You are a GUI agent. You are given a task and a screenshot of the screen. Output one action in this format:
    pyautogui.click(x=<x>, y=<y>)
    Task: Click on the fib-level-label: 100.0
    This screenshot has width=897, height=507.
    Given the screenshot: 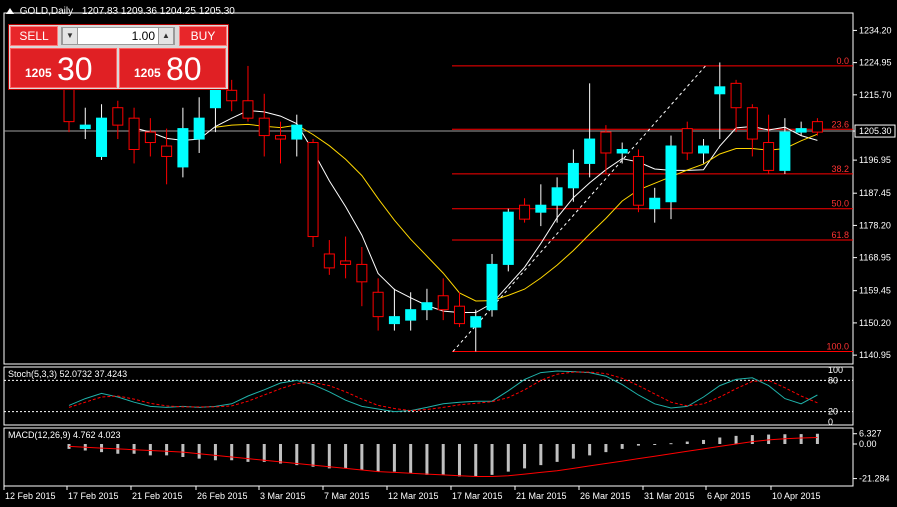 What is the action you would take?
    pyautogui.click(x=837, y=346)
    